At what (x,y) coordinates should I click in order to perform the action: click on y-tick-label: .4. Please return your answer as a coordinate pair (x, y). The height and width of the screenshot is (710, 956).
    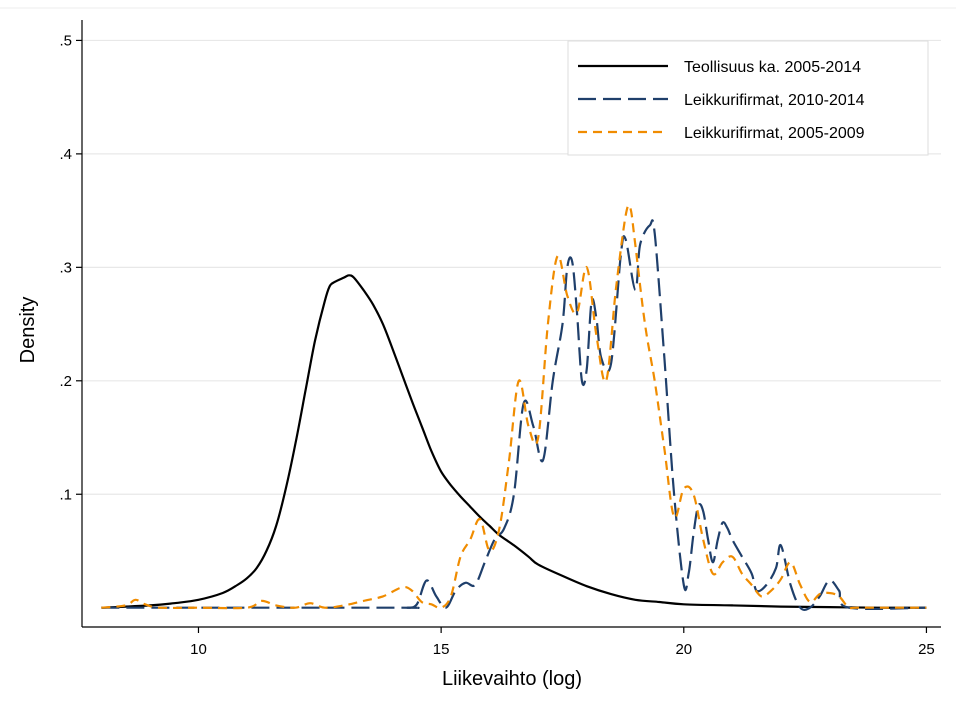
    Looking at the image, I should click on (65, 154).